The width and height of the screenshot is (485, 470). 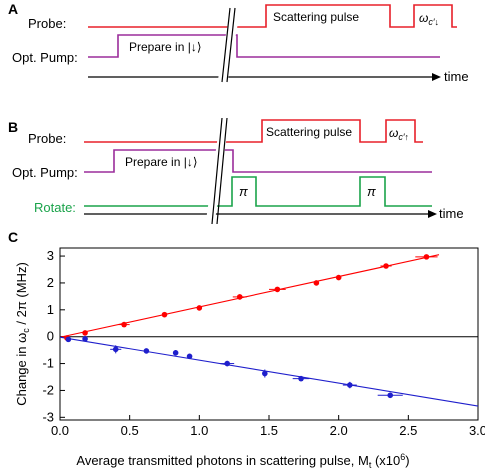 What do you see at coordinates (21, 295) in the screenshot?
I see `y-axis-label-end: / 2π (MHz)` at bounding box center [21, 295].